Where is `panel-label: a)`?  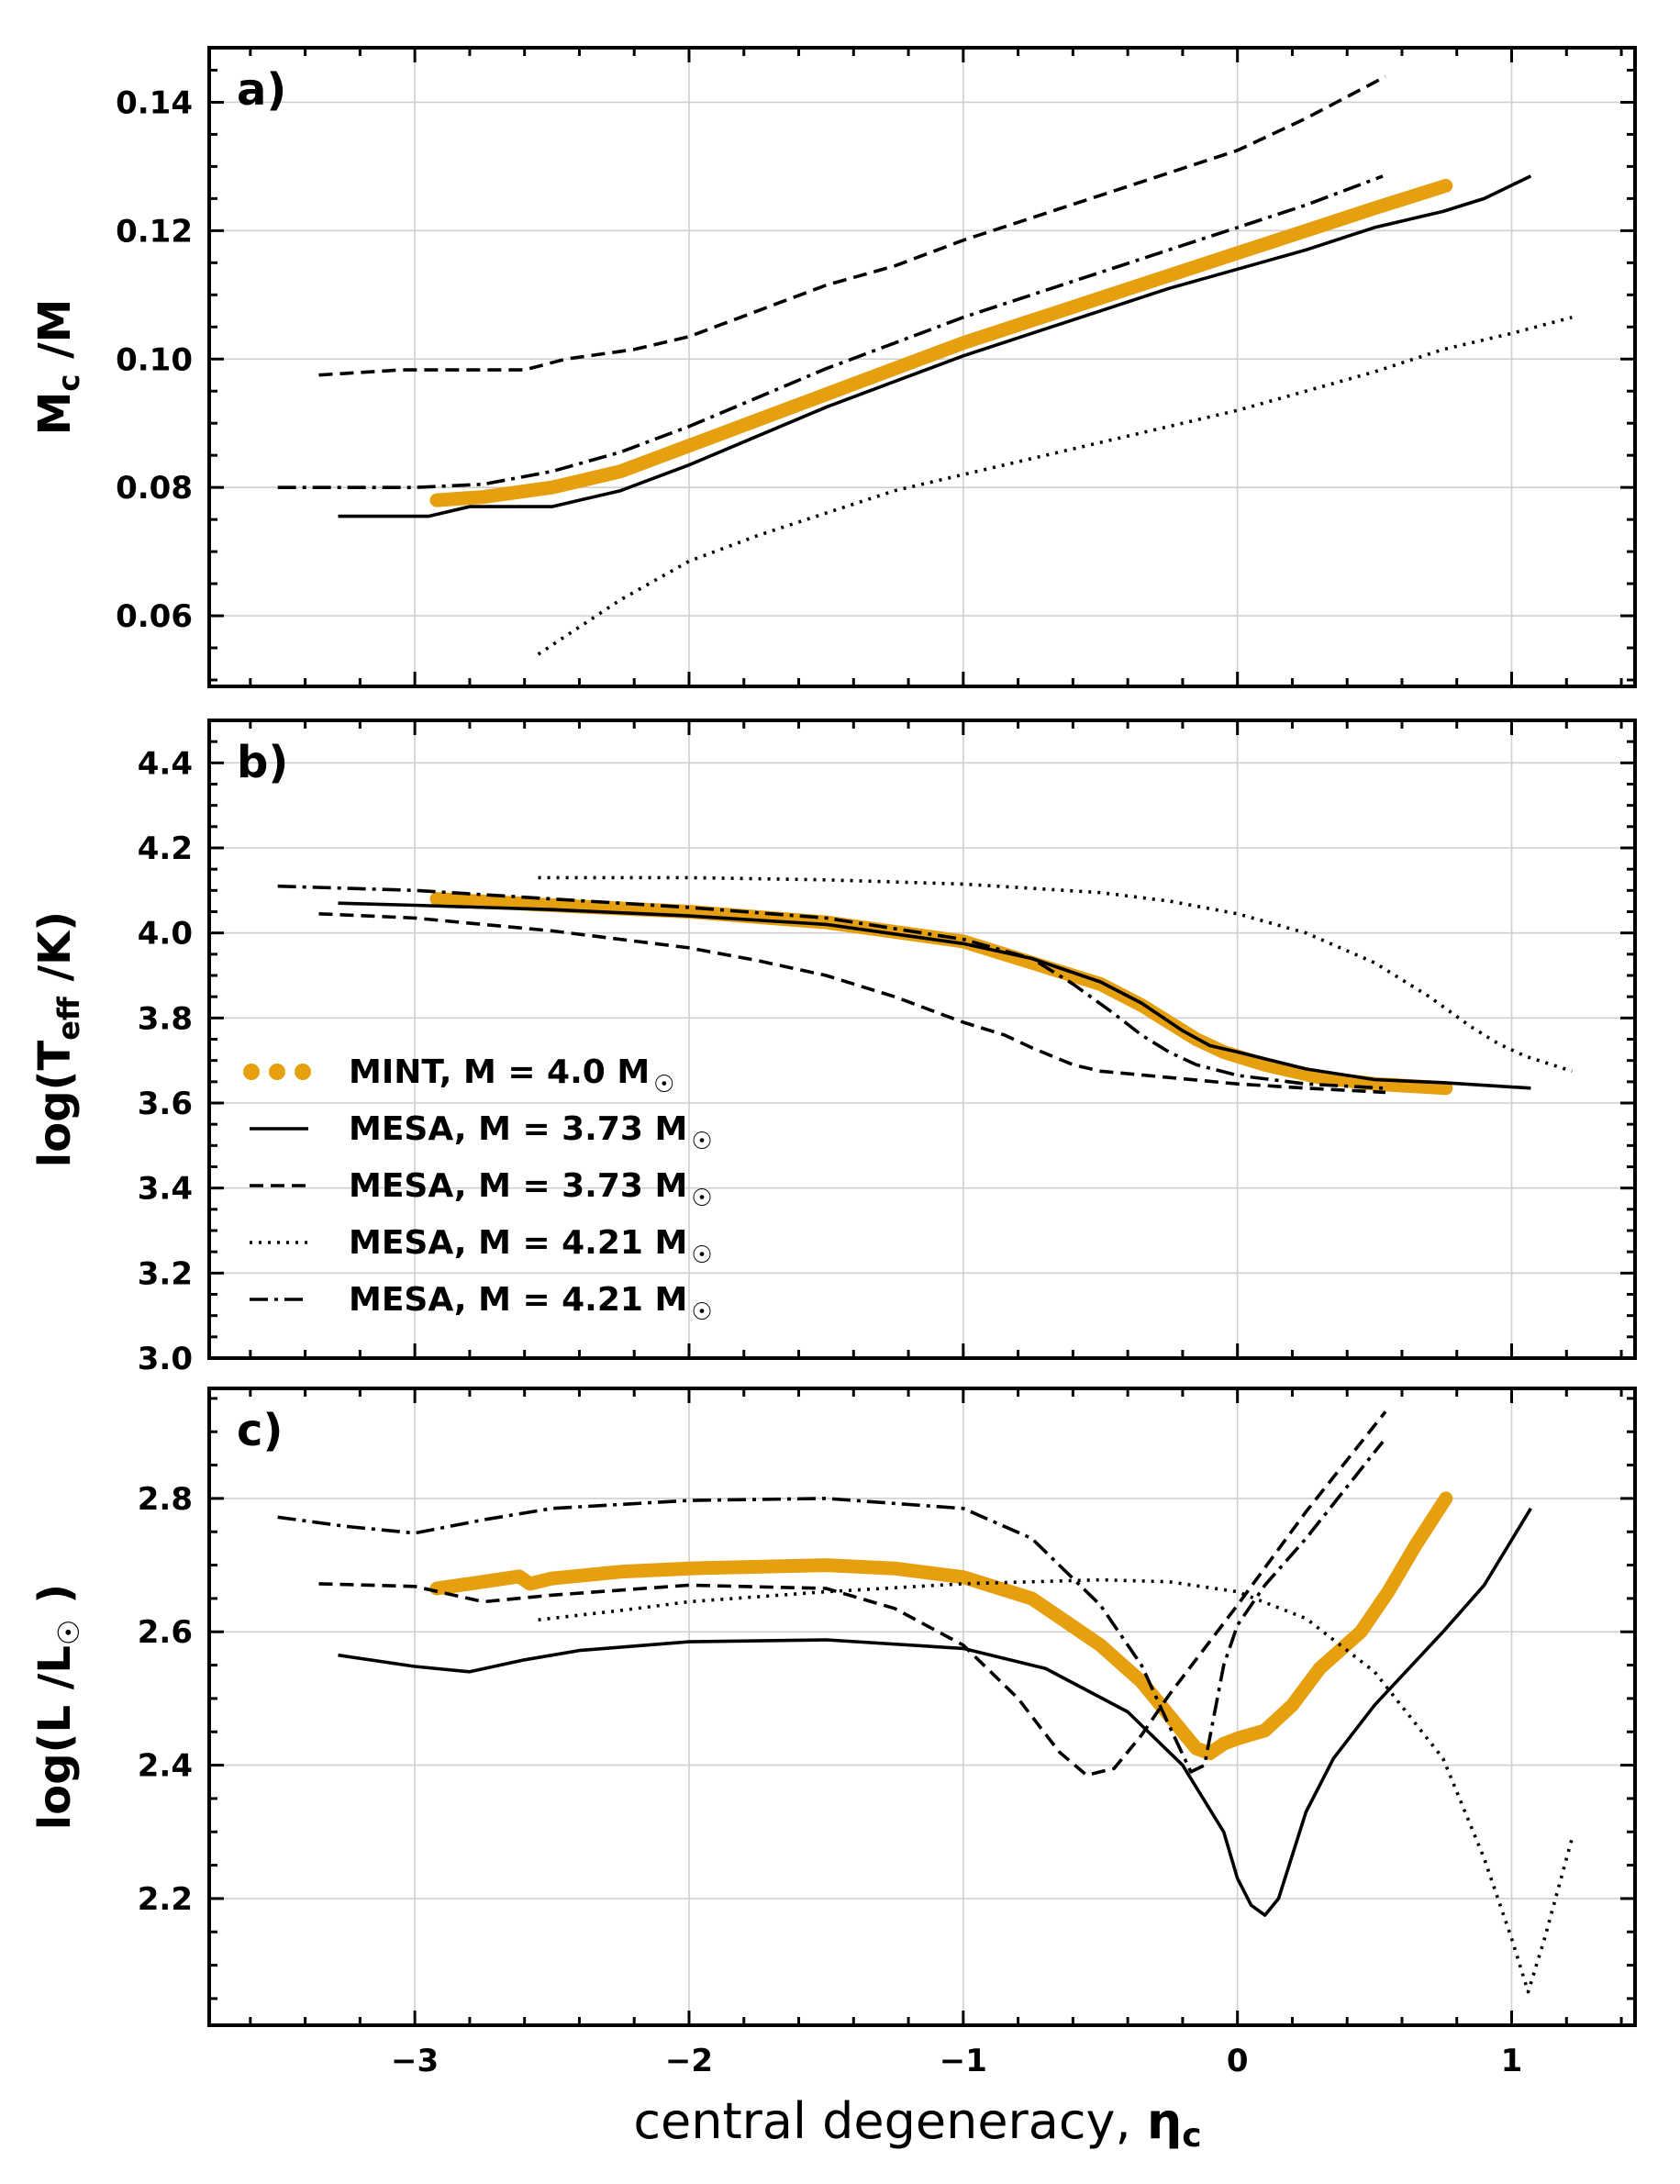 panel-label: a) is located at coordinates (261, 90).